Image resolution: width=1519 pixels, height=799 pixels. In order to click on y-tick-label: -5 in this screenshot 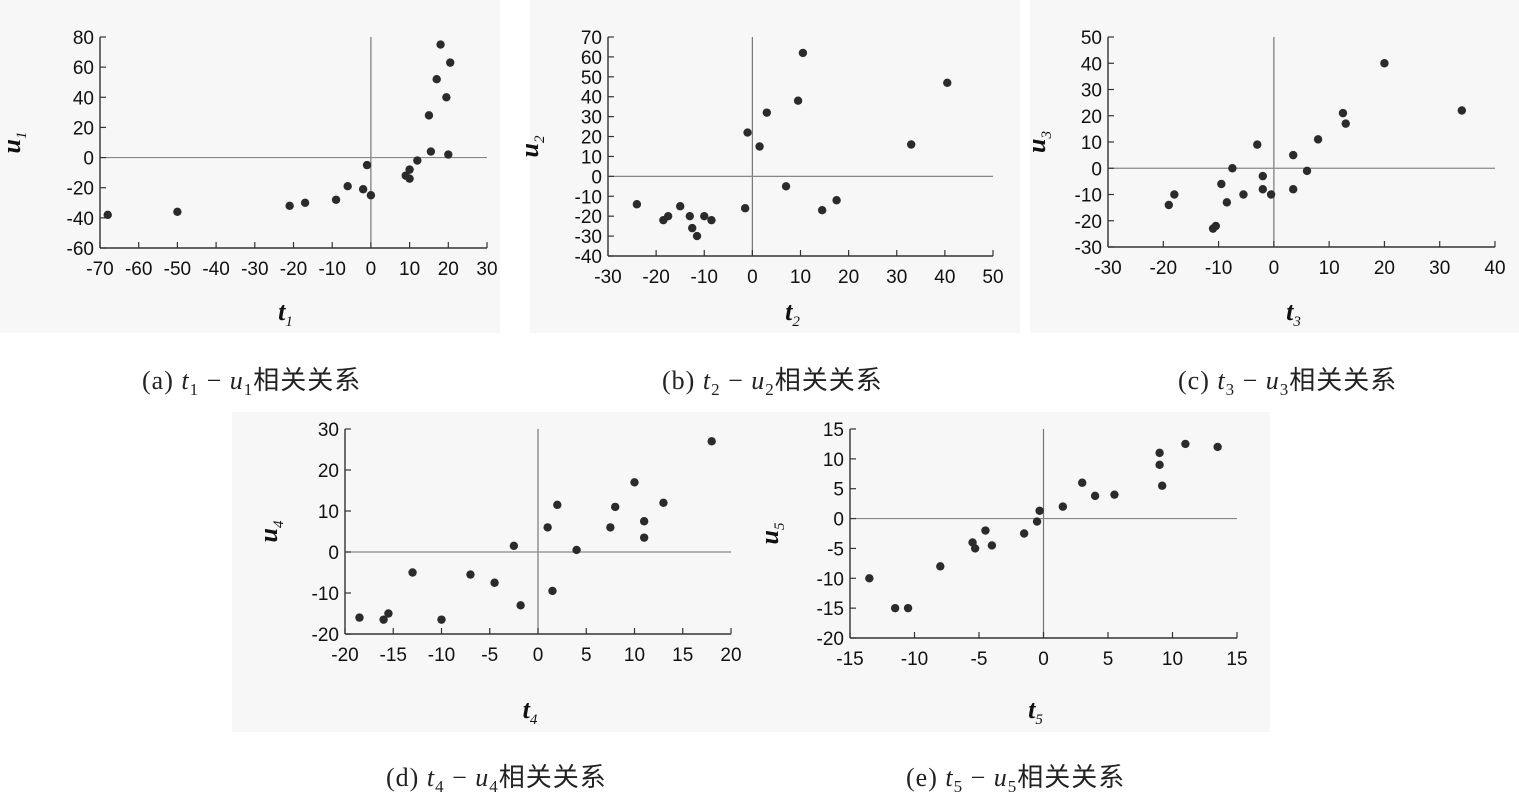, I will do `click(835, 549)`.